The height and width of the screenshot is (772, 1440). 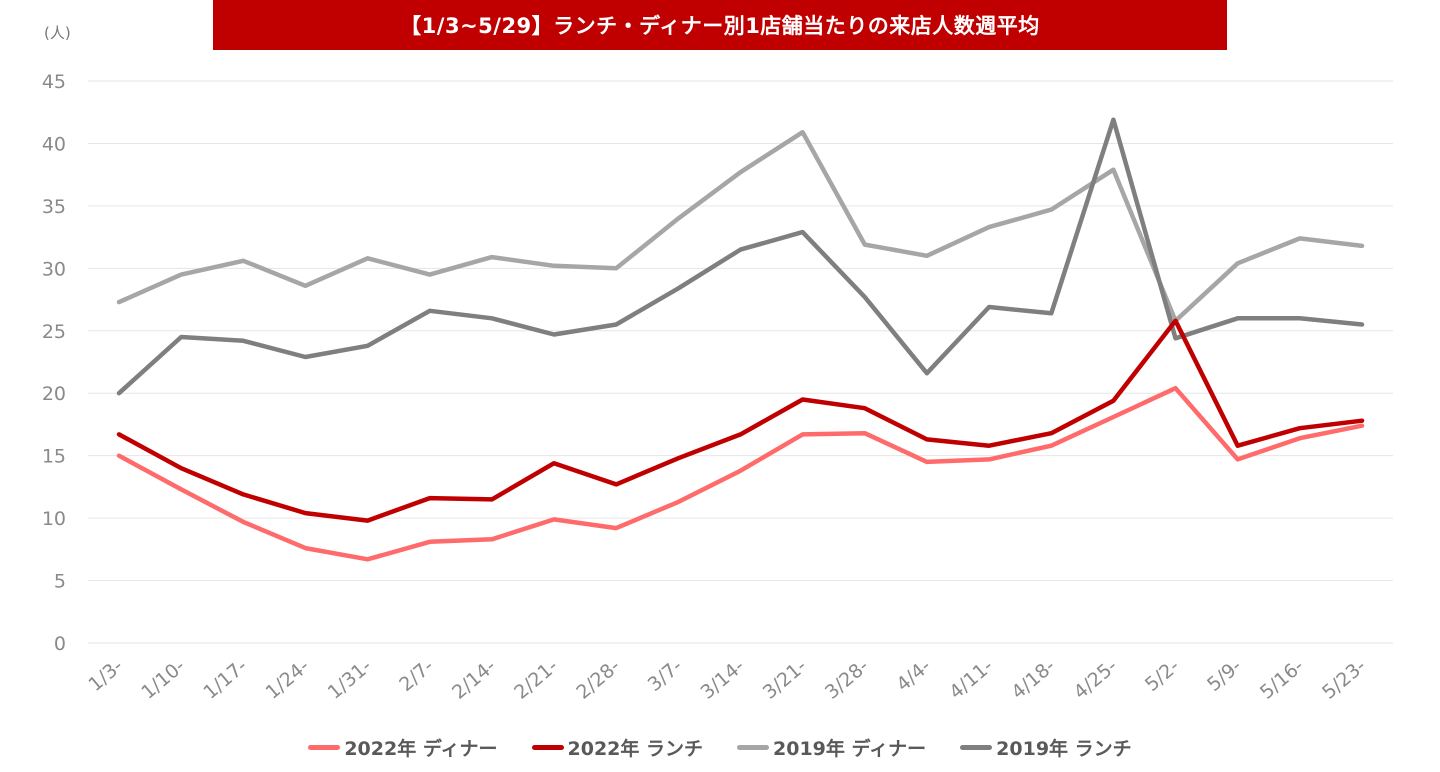 What do you see at coordinates (1224, 675) in the screenshot?
I see `x-tick-label: 5/9-` at bounding box center [1224, 675].